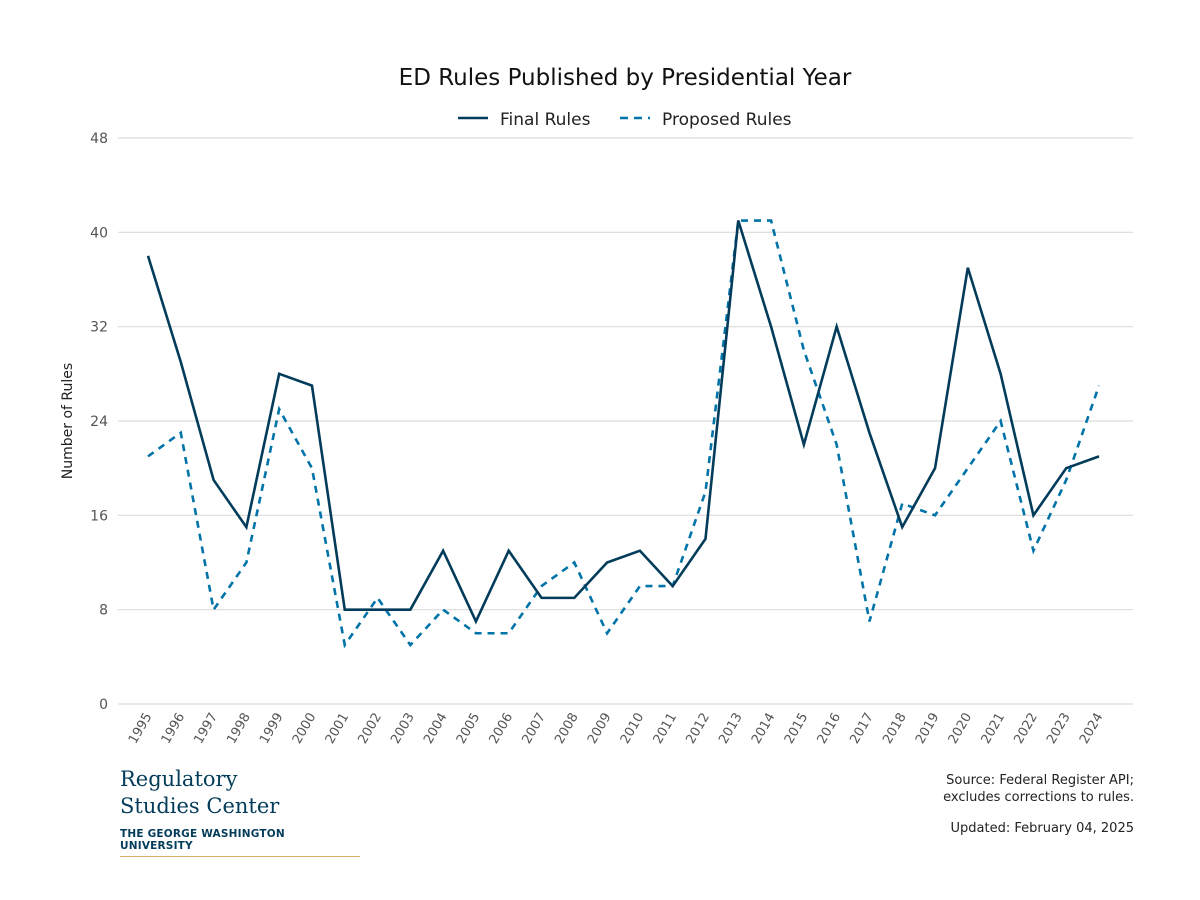 This screenshot has height=900, width=1200. Describe the element at coordinates (174, 729) in the screenshot. I see `x-tick-label: 1996` at that location.